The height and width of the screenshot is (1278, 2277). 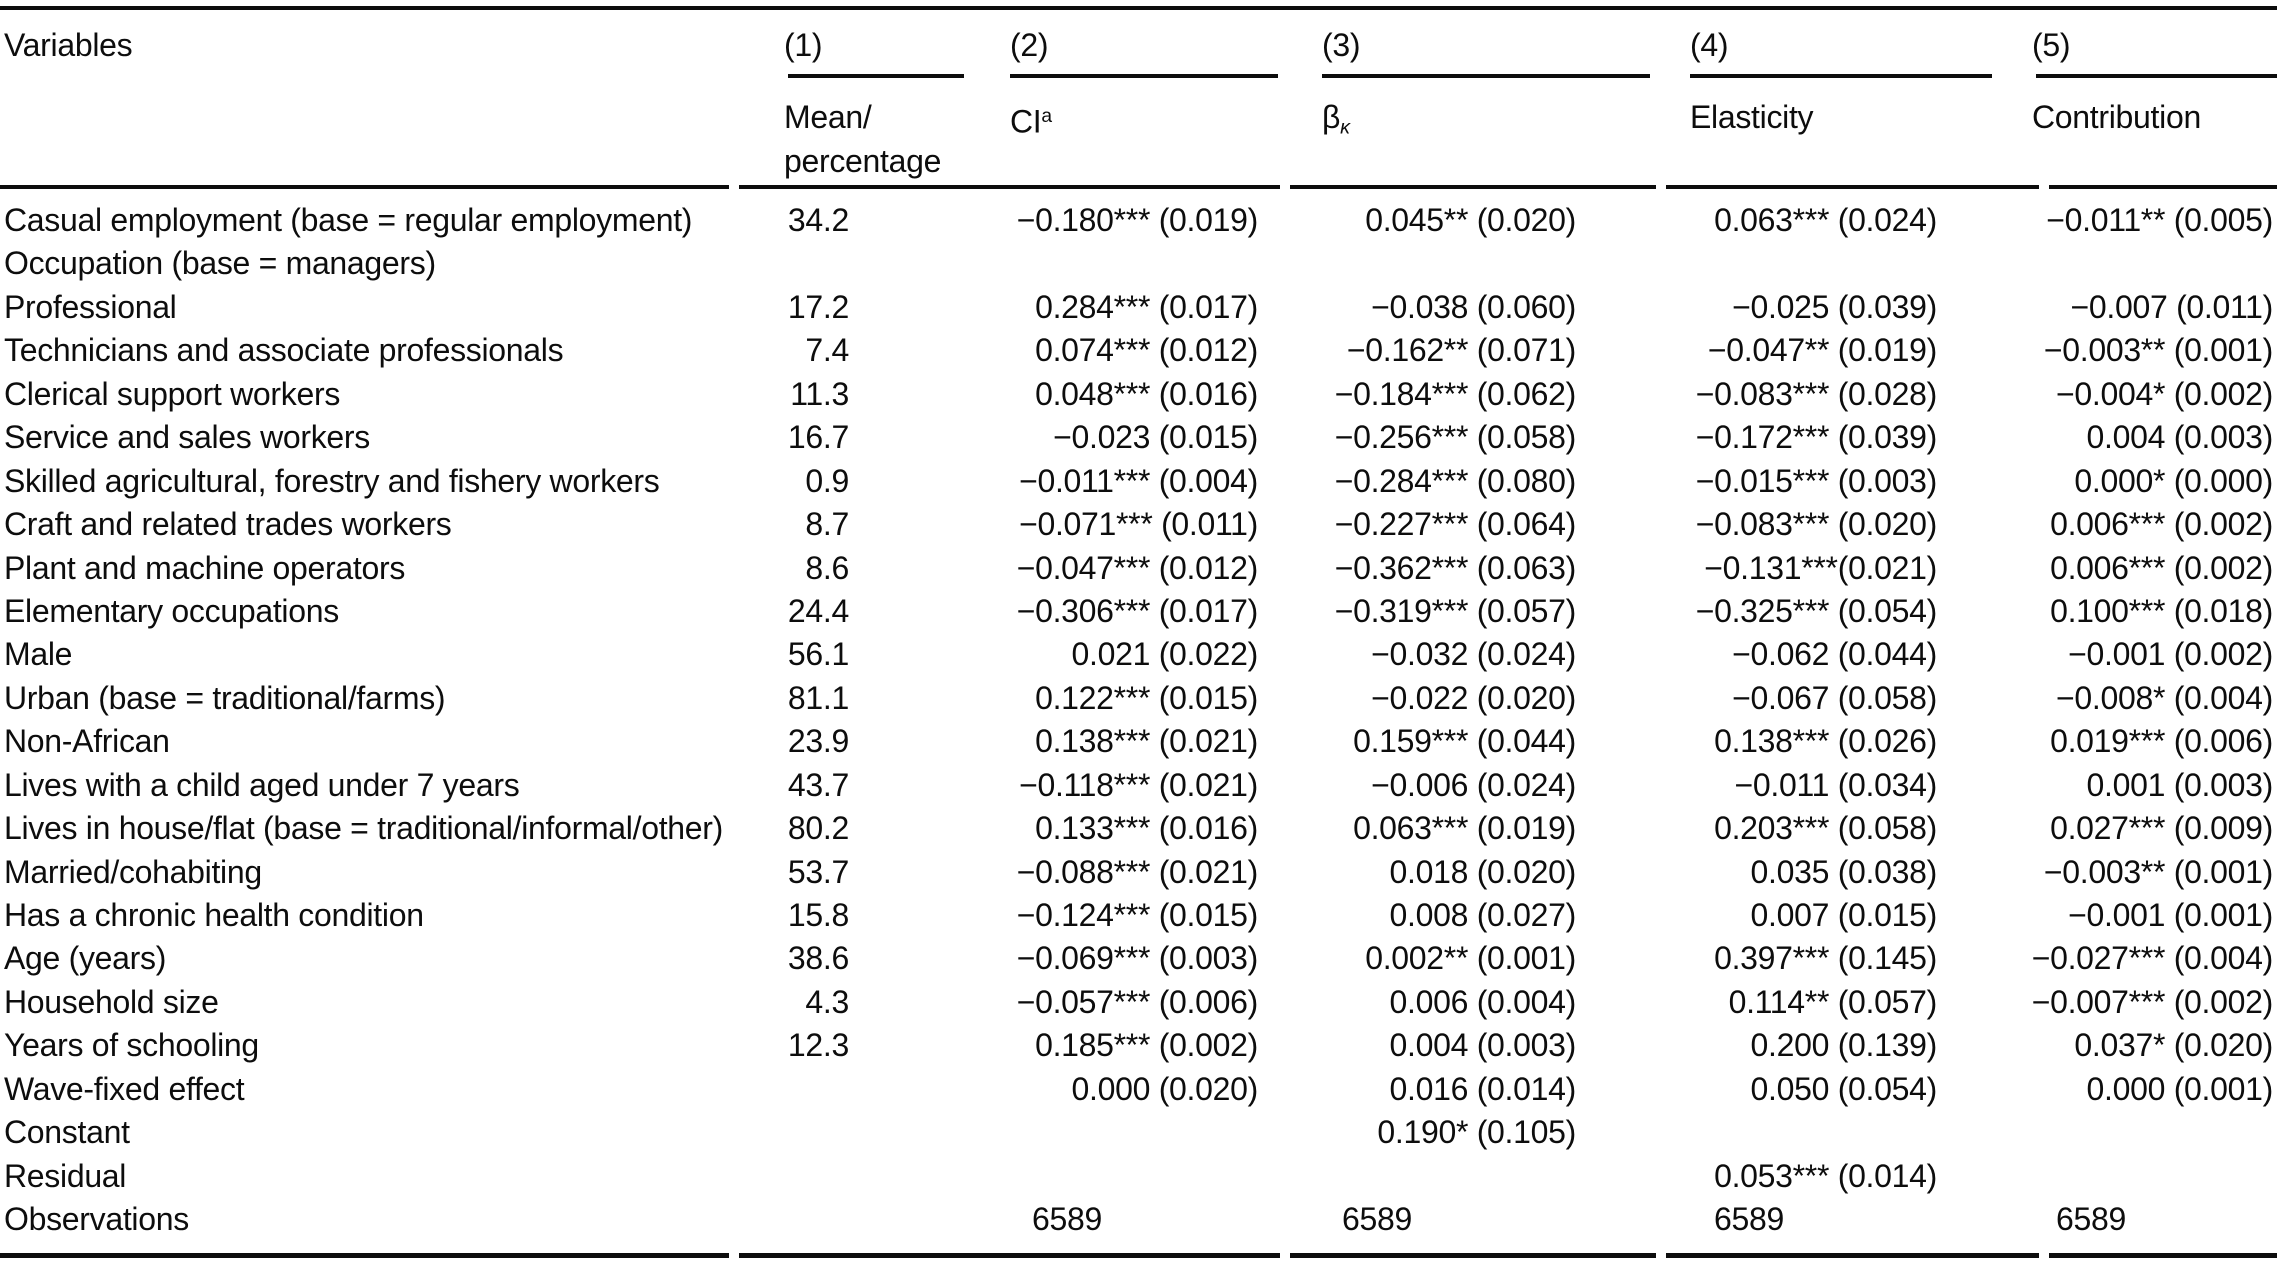 What do you see at coordinates (67, 1132) in the screenshot?
I see `variable-label: Constant` at bounding box center [67, 1132].